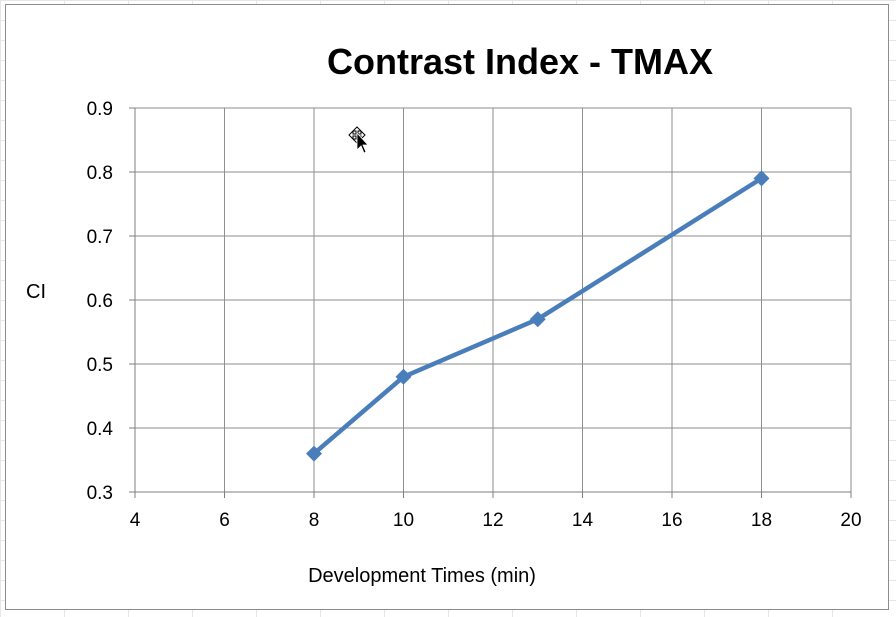  I want to click on x-tick-label: 18, so click(761, 520).